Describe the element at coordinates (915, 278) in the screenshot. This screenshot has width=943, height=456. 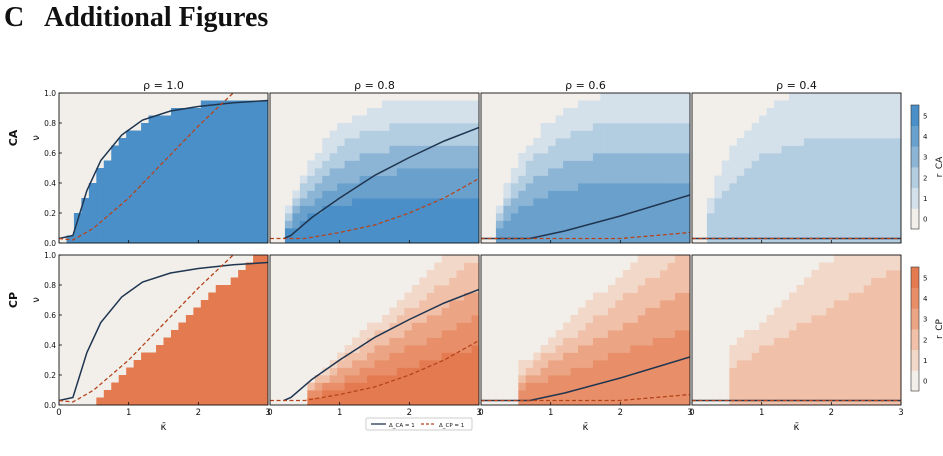
I see `colorbar-swatch` at that location.